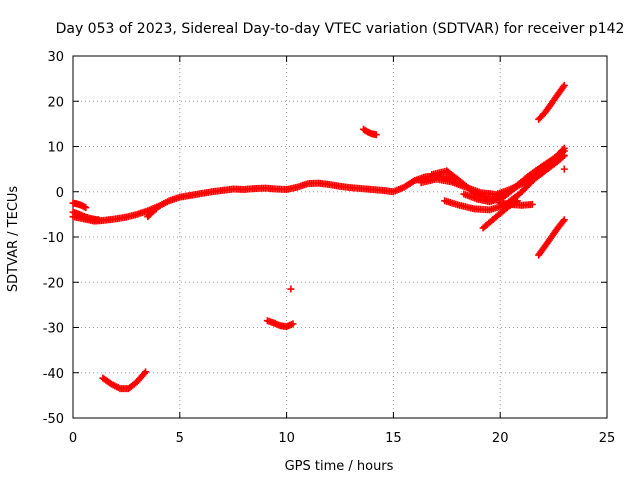 This screenshot has height=480, width=640. What do you see at coordinates (607, 438) in the screenshot?
I see `x-tick-label: 25` at bounding box center [607, 438].